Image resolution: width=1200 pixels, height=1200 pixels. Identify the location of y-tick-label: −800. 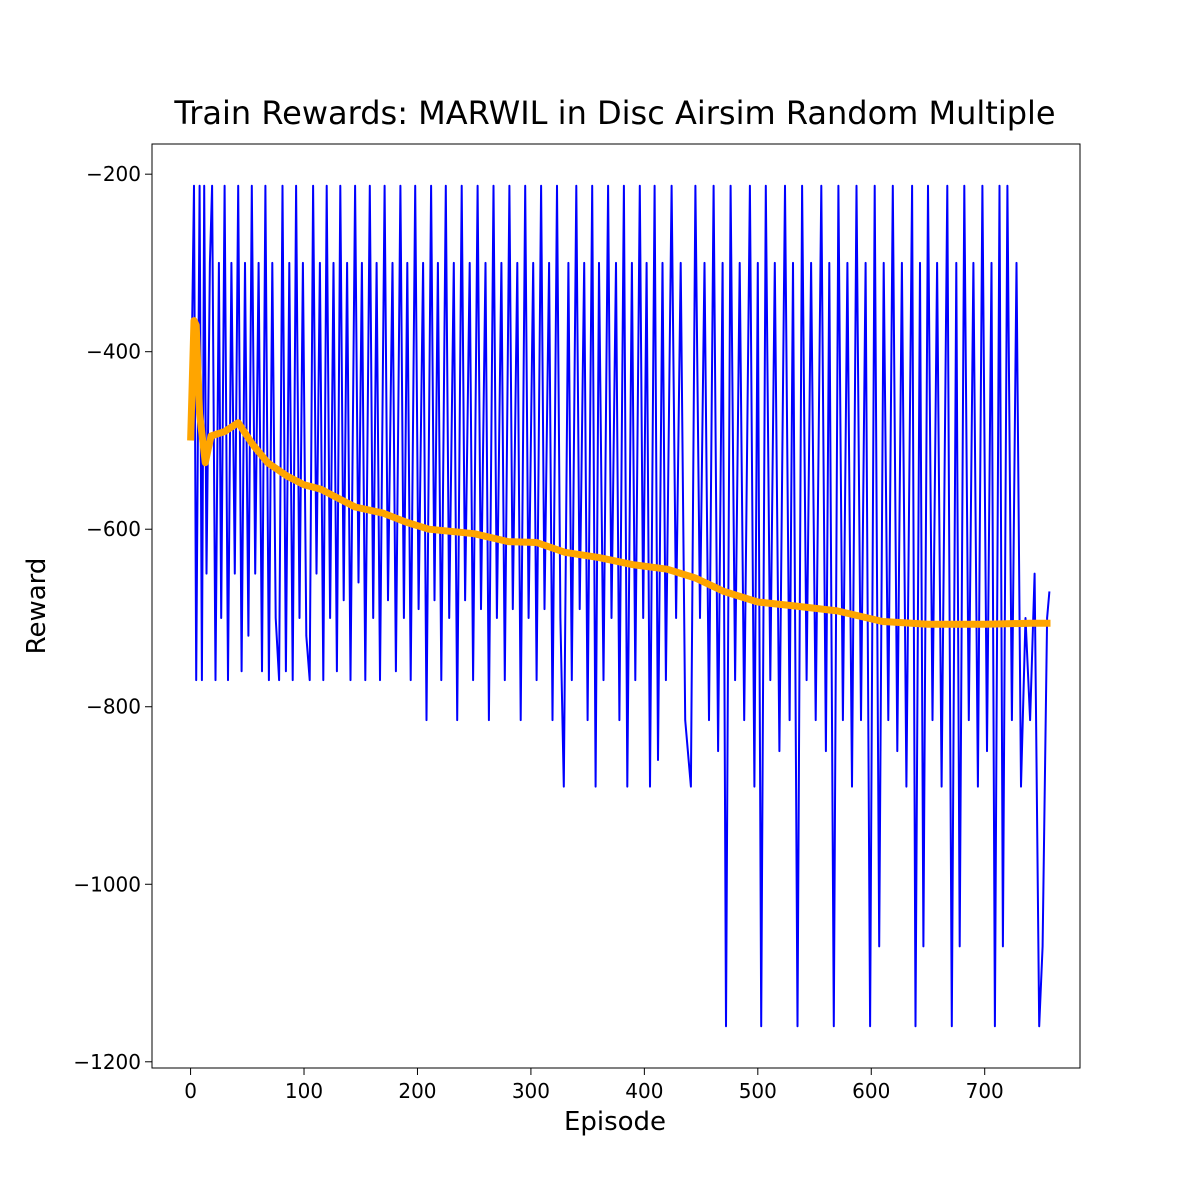
(113, 707).